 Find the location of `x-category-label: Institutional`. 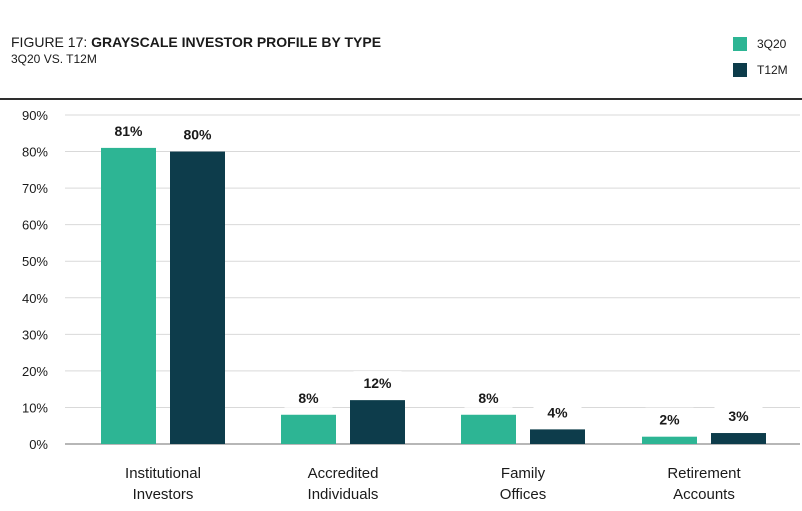

x-category-label: Institutional is located at coordinates (163, 473).